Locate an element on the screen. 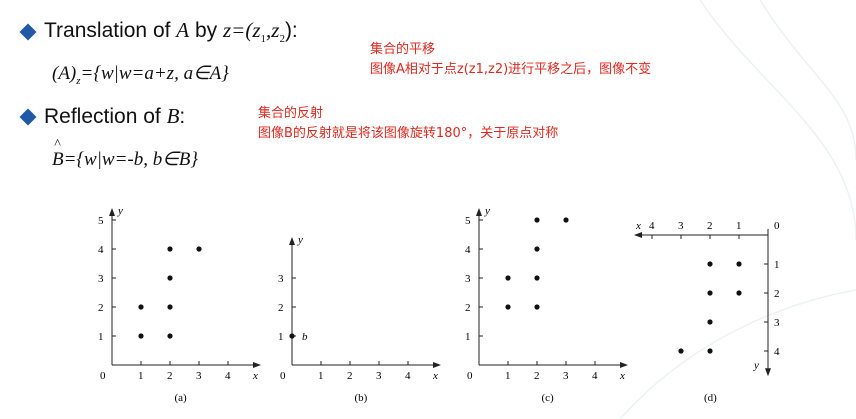 This screenshot has height=419, width=856. formula-sub: z is located at coordinates (78, 80).